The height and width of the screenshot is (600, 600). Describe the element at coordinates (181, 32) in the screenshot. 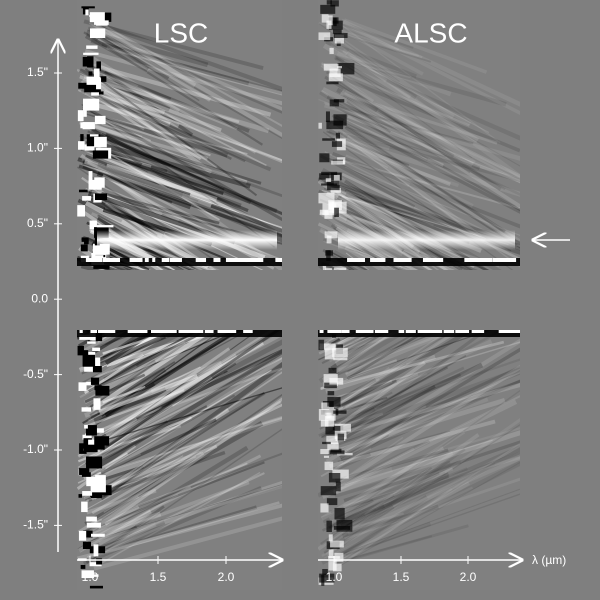

I see `panel-title: LSC` at that location.